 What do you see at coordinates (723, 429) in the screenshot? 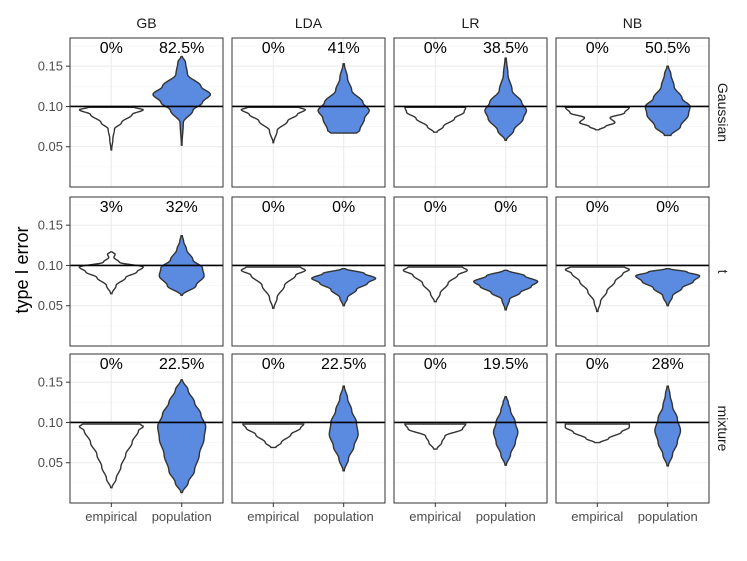
I see `row-facet-label: mixture` at bounding box center [723, 429].